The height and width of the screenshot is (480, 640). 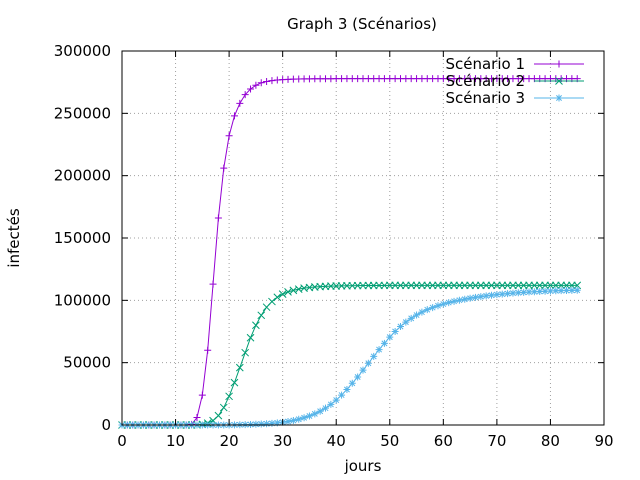 What do you see at coordinates (82, 238) in the screenshot?
I see `y-tick-label: 150000` at bounding box center [82, 238].